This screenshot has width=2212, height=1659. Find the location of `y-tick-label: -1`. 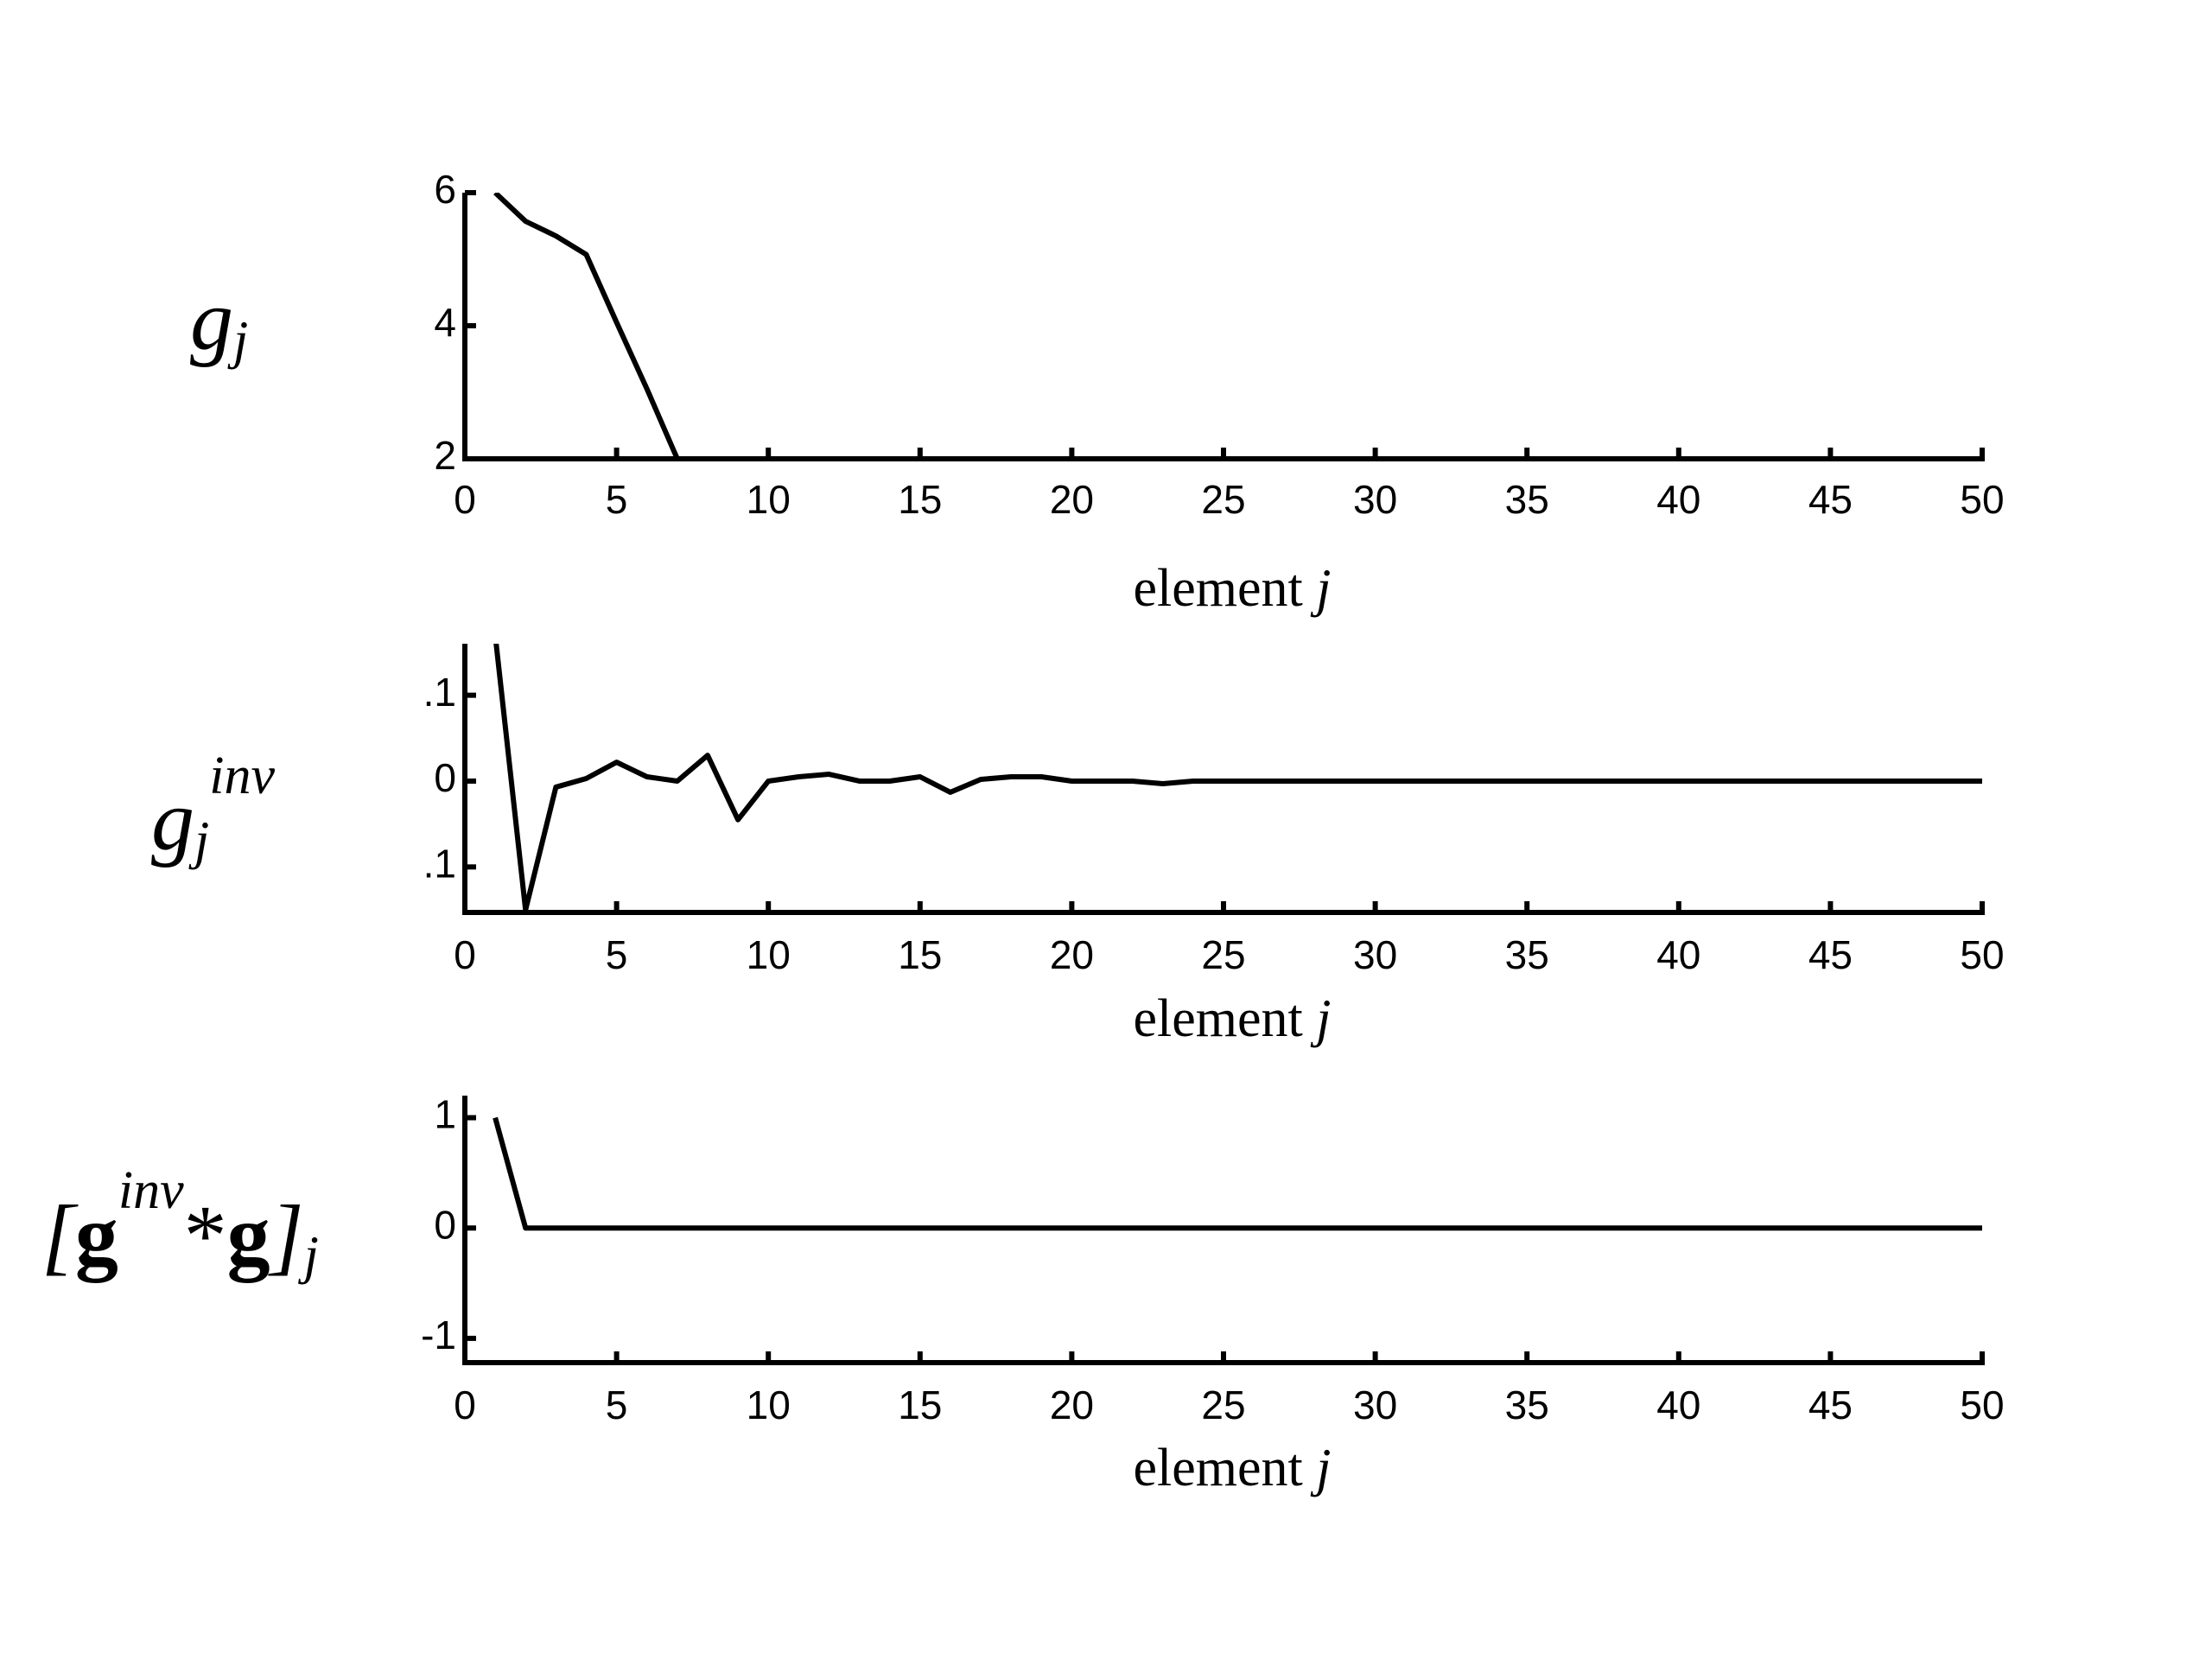

y-tick-label: -1 is located at coordinates (438, 1335).